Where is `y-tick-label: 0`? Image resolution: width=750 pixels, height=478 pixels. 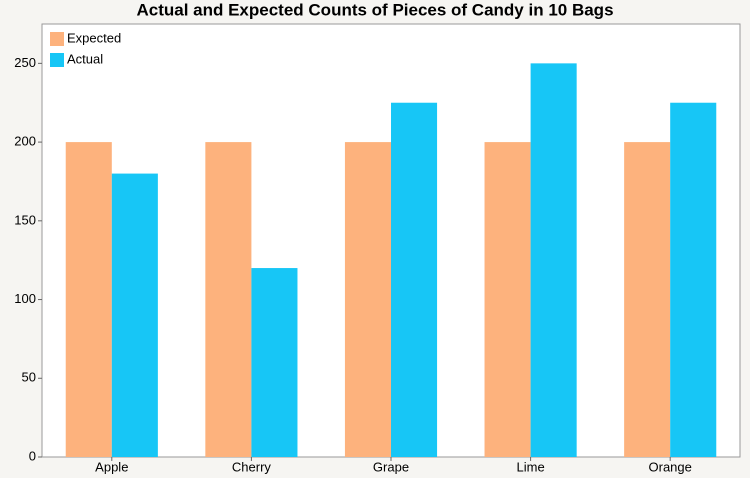 y-tick-label: 0 is located at coordinates (32, 455).